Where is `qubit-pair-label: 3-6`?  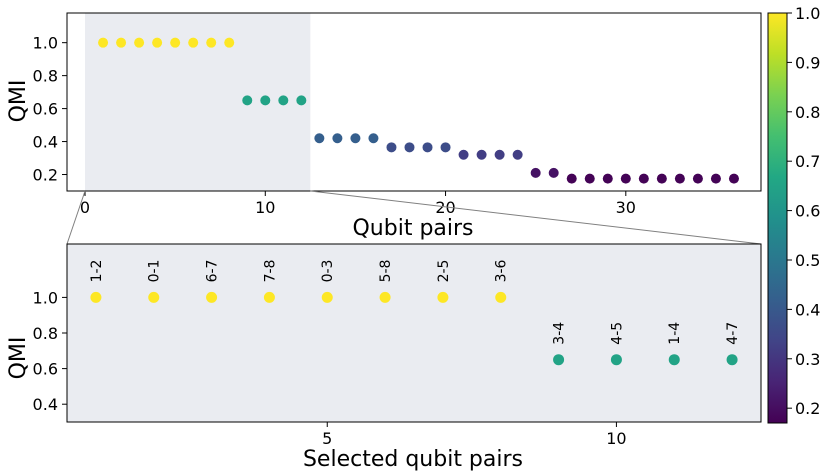 qubit-pair-label: 3-6 is located at coordinates (502, 270).